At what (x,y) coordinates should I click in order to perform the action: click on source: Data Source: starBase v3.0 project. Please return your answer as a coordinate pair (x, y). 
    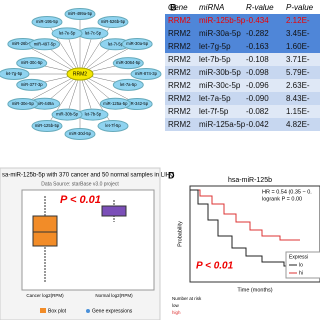
    Looking at the image, I should click on (80, 184).